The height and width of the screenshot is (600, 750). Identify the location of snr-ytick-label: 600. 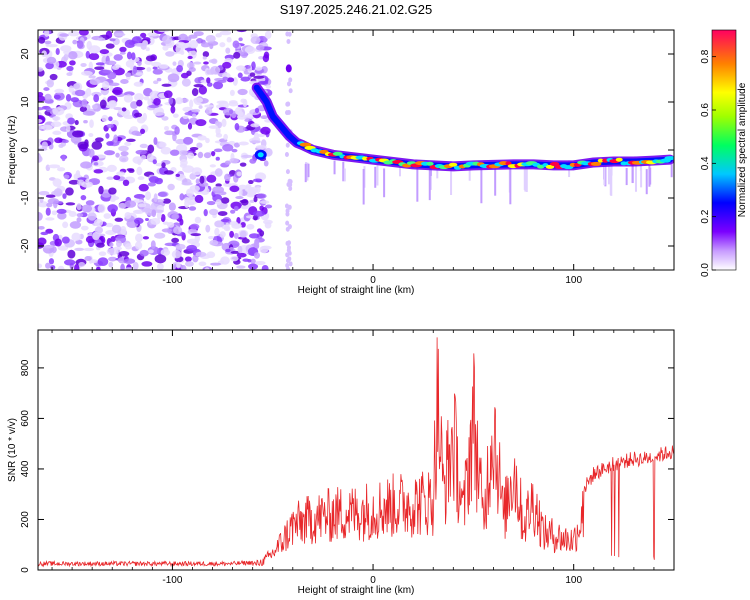
(25, 418).